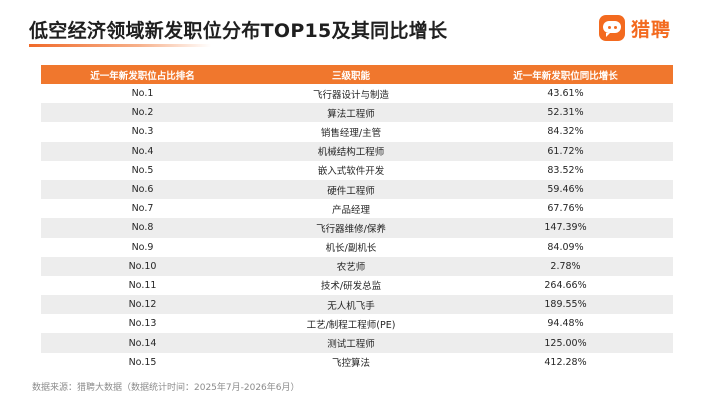 The height and width of the screenshot is (406, 720). I want to click on growth-cell: 43.61%, so click(565, 94).